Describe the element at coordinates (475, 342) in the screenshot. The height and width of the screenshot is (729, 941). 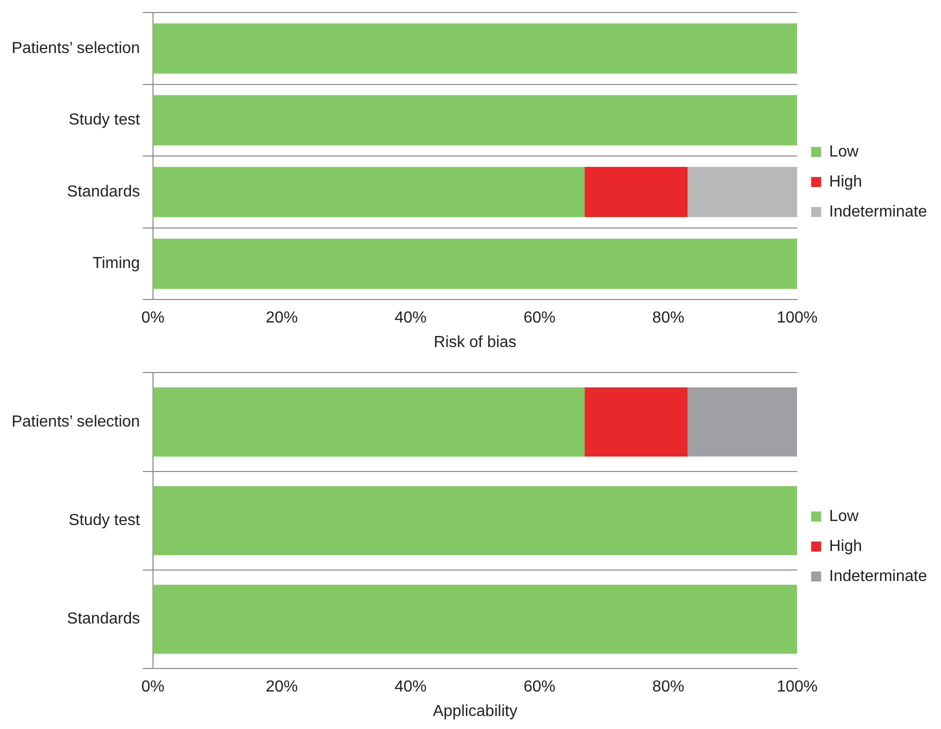
I see `x-axis-title: Risk of bias` at that location.